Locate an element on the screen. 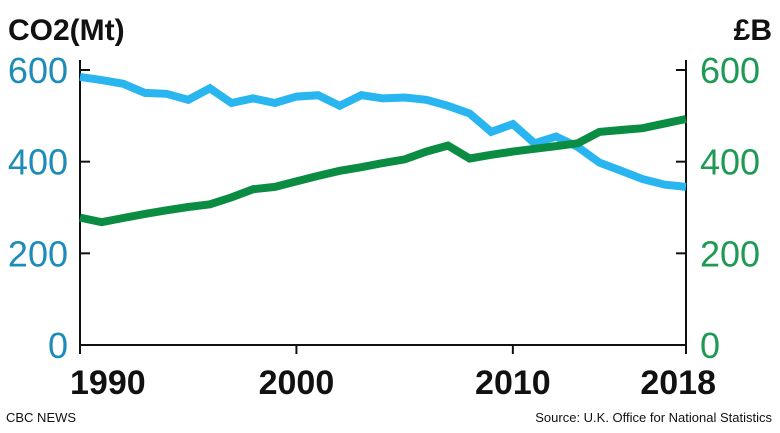 The height and width of the screenshot is (433, 780). x-tick-label: 2018 is located at coordinates (678, 383).